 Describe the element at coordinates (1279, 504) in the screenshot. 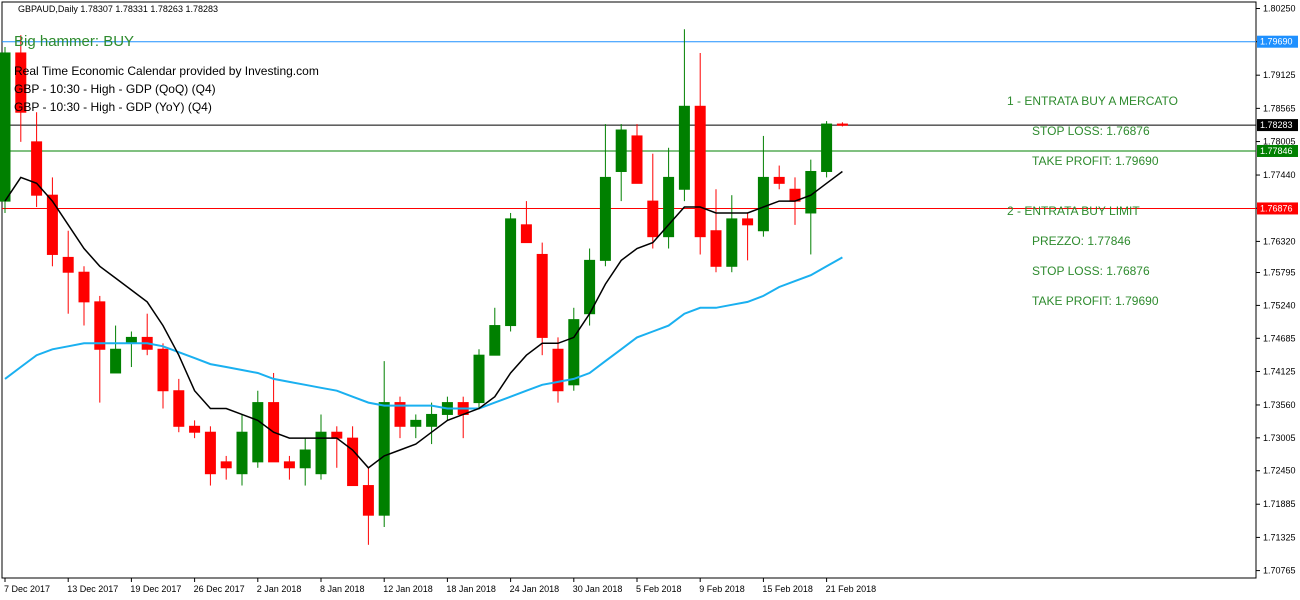

I see `y-tick-label: 1.71885` at that location.